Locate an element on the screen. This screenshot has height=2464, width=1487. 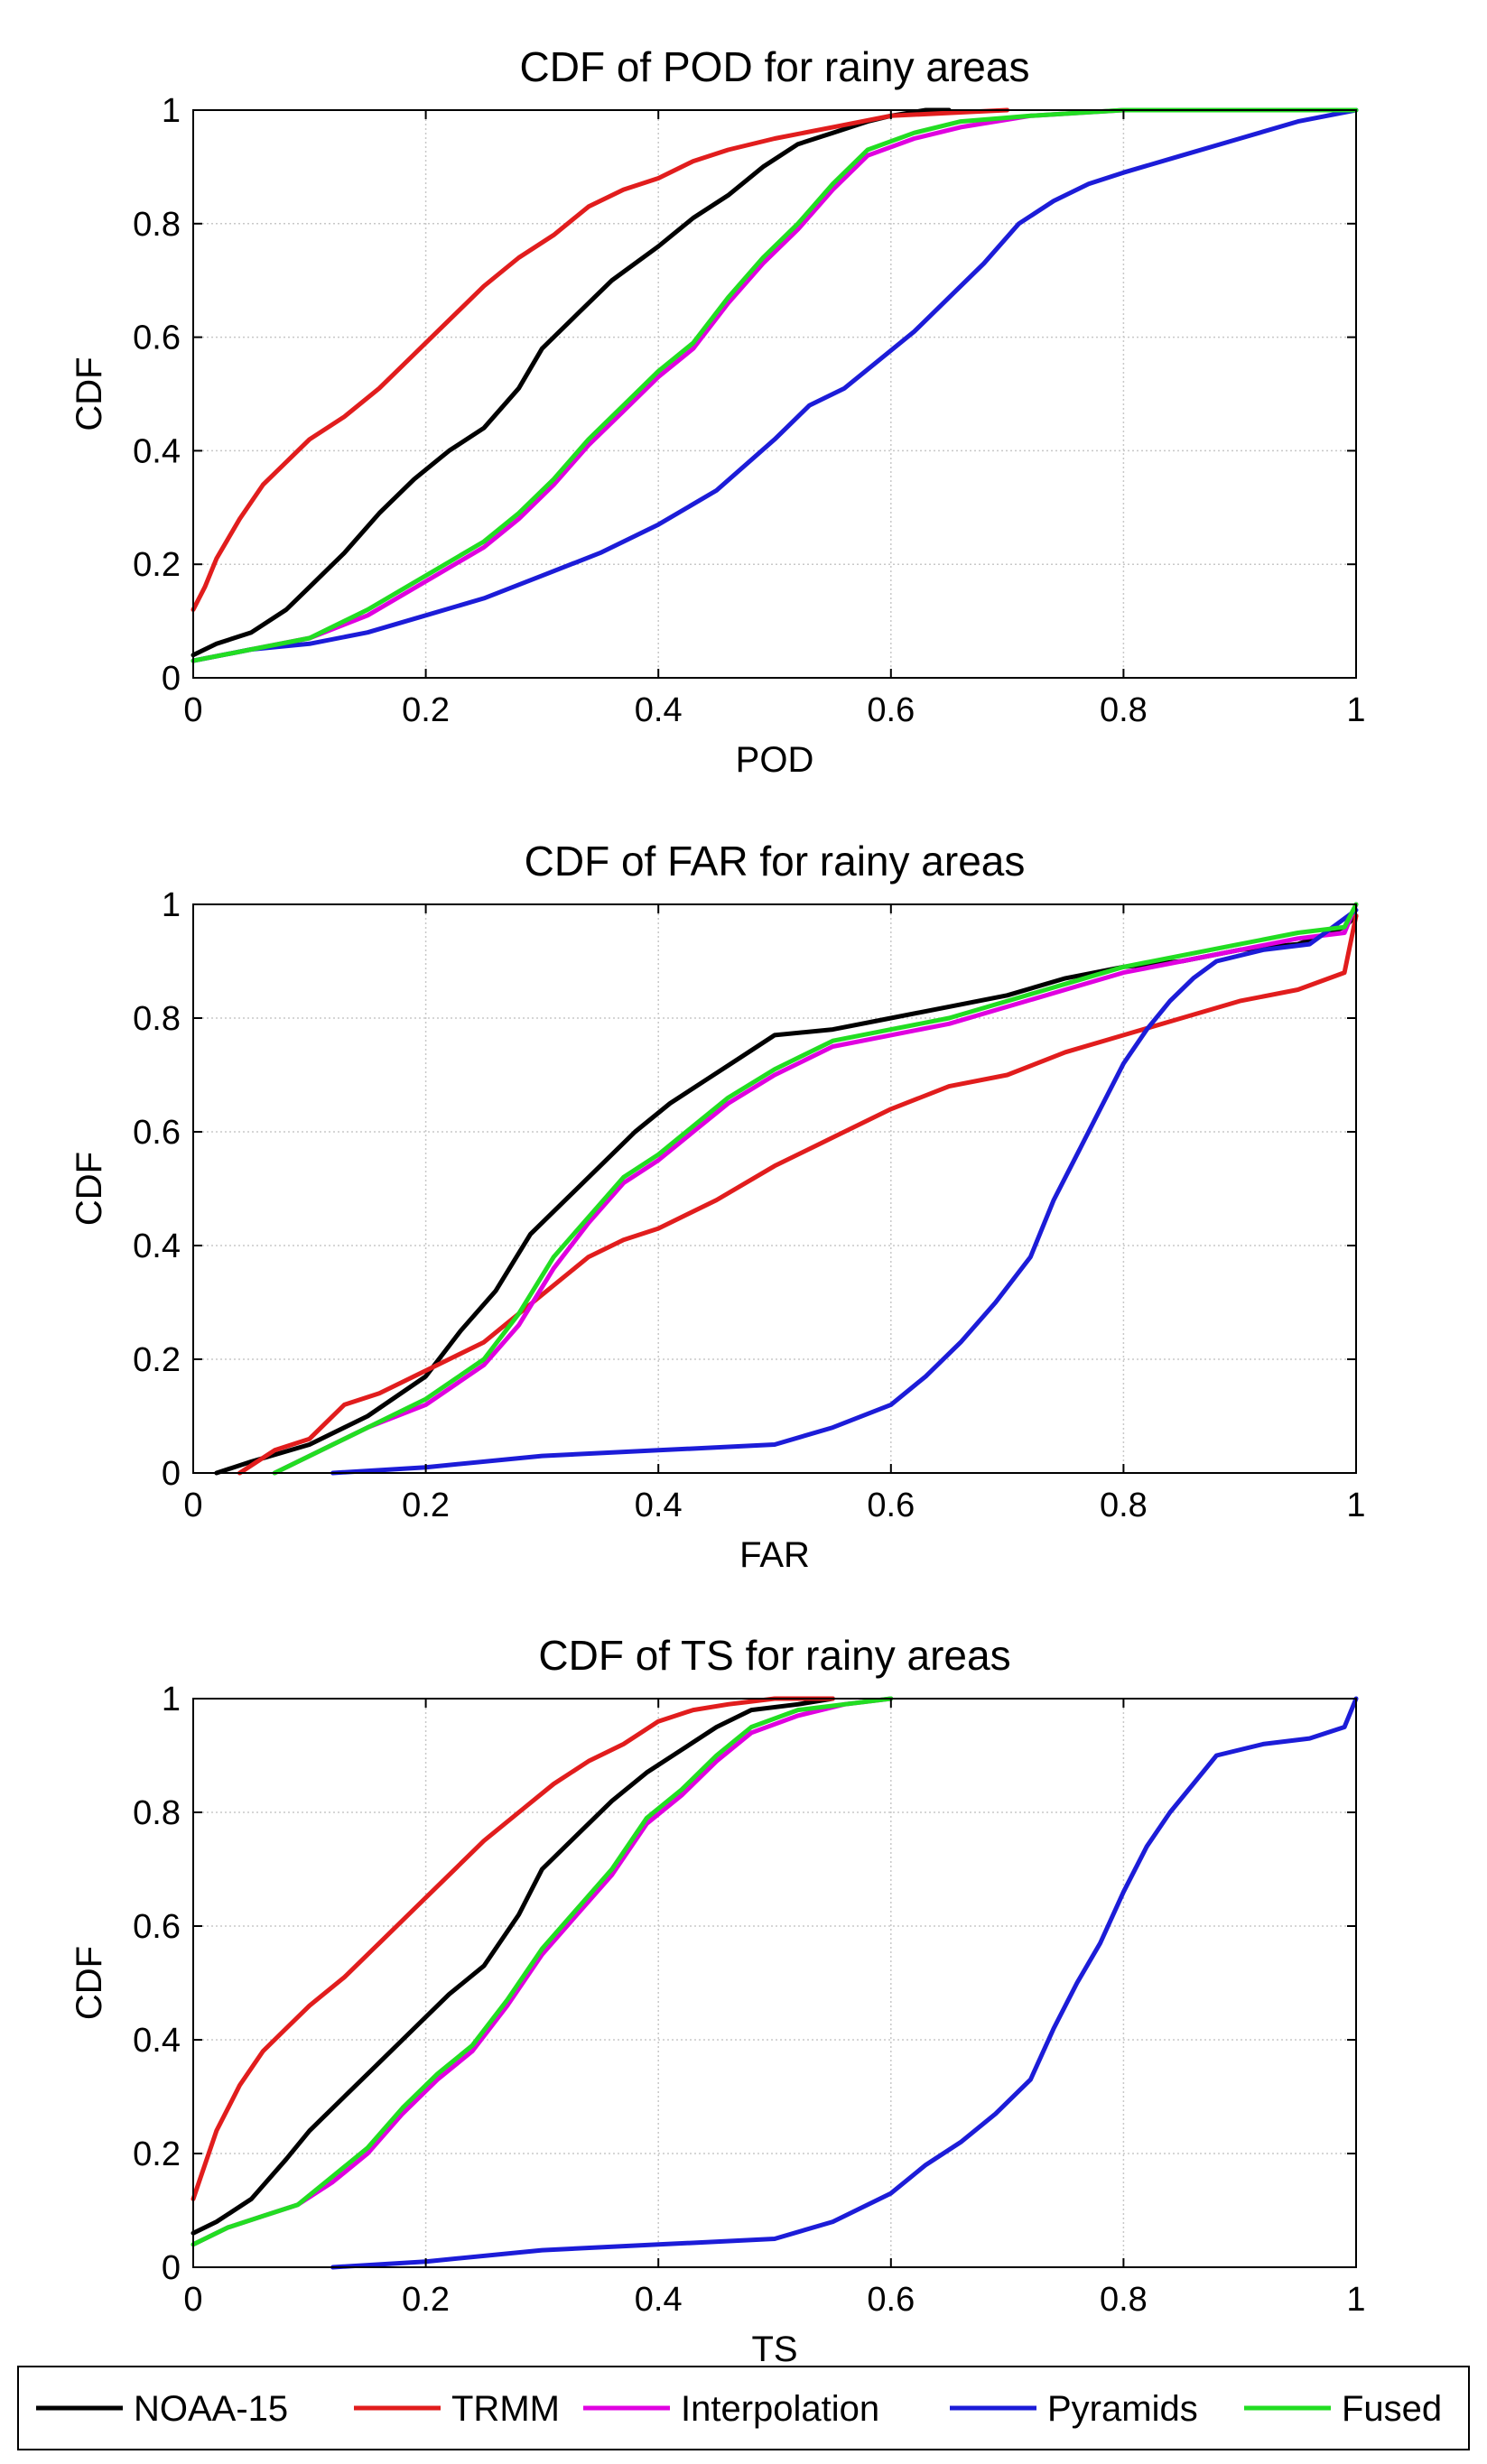
legend-label-interpolation: Interpolation is located at coordinates (780, 2409).